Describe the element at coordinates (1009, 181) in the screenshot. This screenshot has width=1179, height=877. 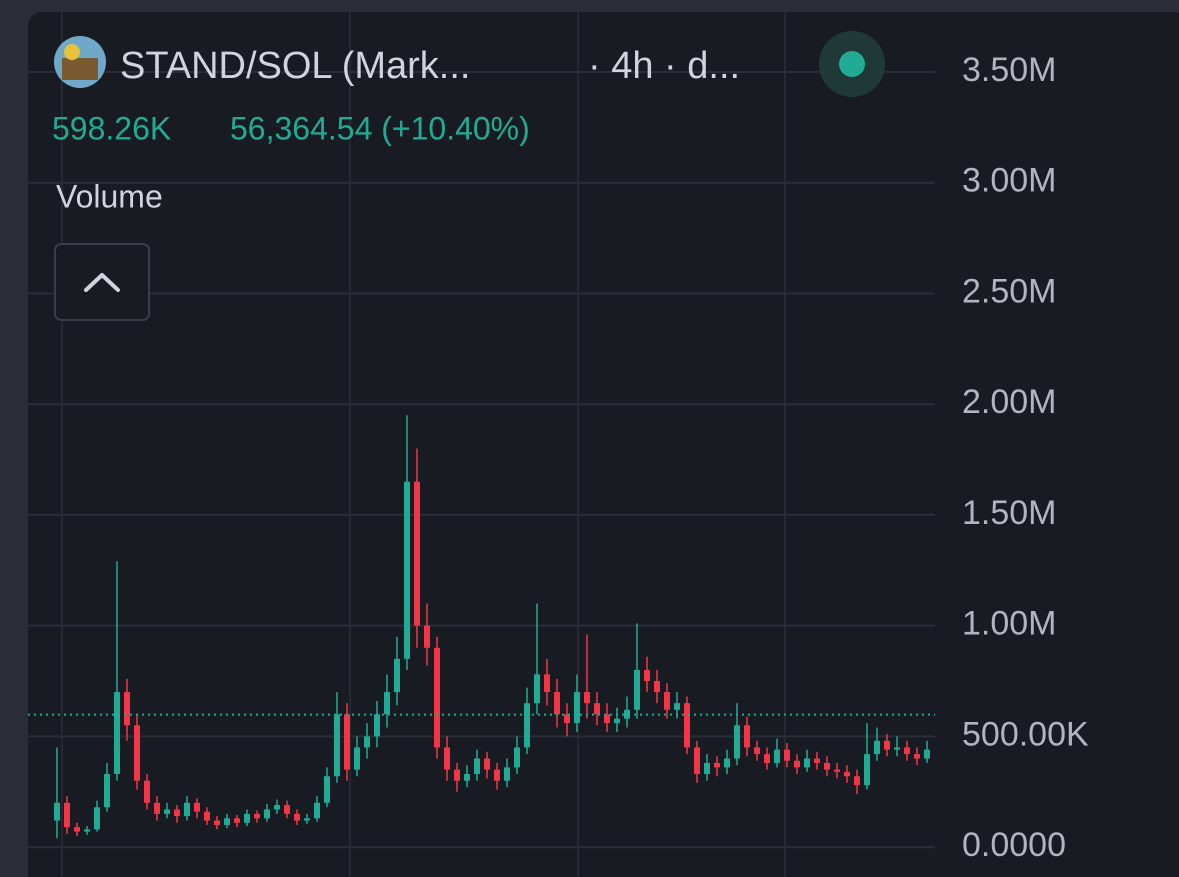
I see `y-tick-label: 3.00M` at that location.